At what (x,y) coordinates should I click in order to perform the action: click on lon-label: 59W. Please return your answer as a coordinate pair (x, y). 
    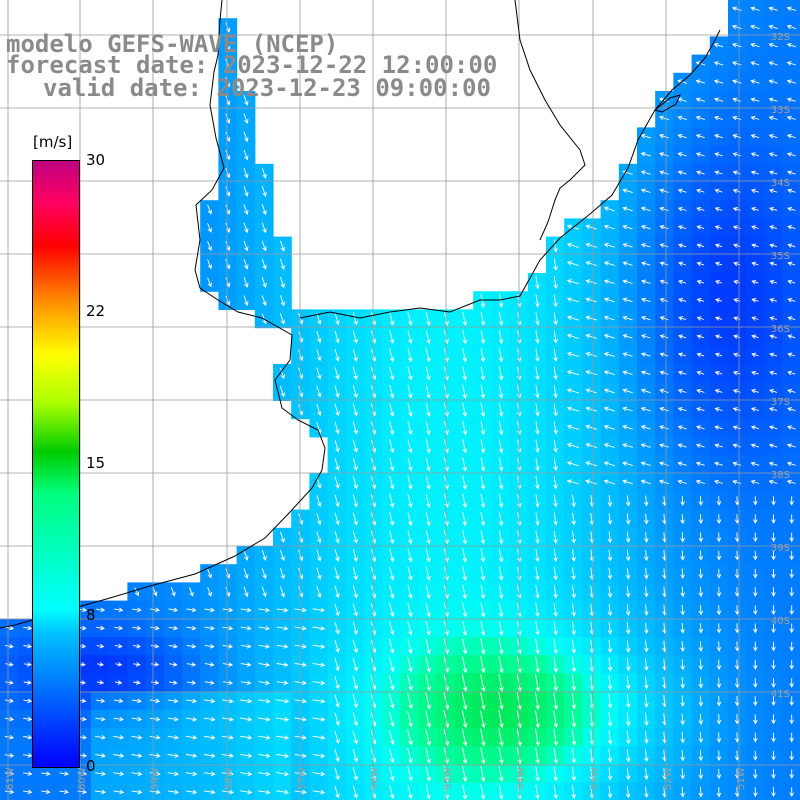
    Looking at the image, I should click on (155, 778).